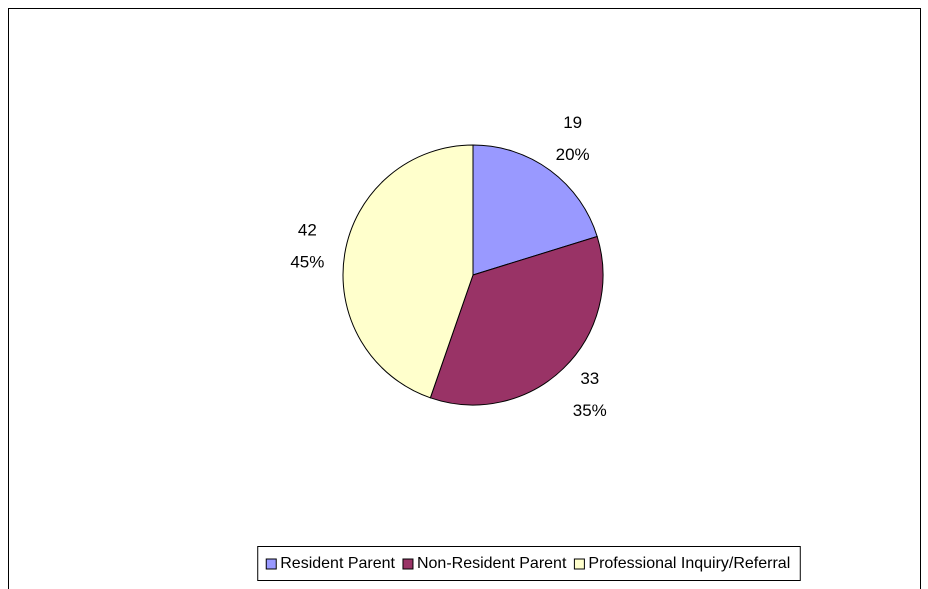 This screenshot has height=589, width=928. I want to click on legend-box, so click(529, 563).